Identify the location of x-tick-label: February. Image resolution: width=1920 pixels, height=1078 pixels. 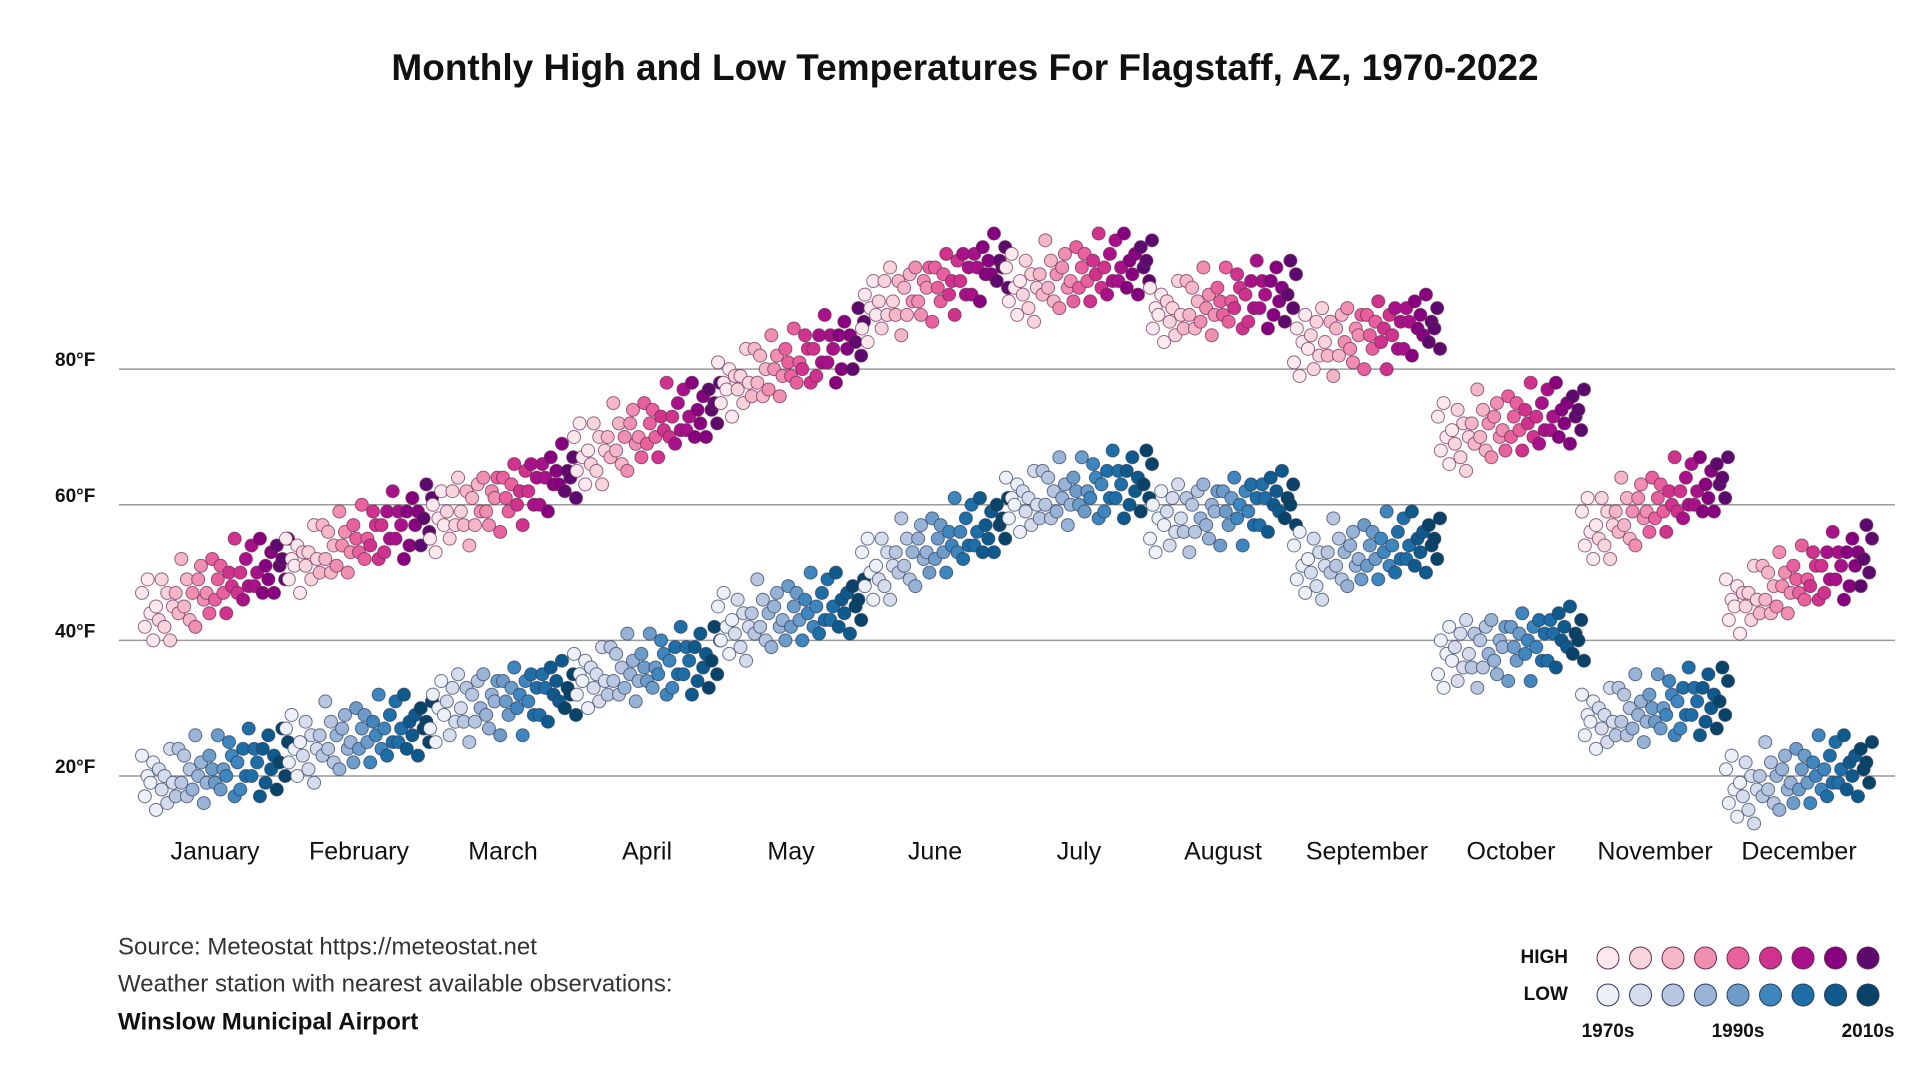
(359, 852).